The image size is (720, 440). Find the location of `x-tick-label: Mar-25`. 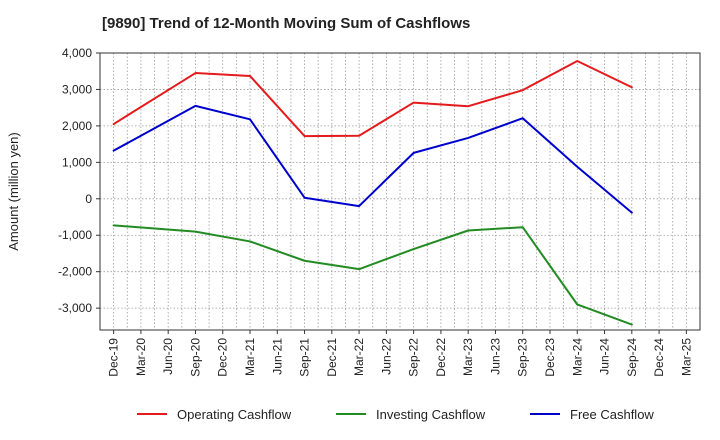

x-tick-label: Mar-25 is located at coordinates (686, 357).